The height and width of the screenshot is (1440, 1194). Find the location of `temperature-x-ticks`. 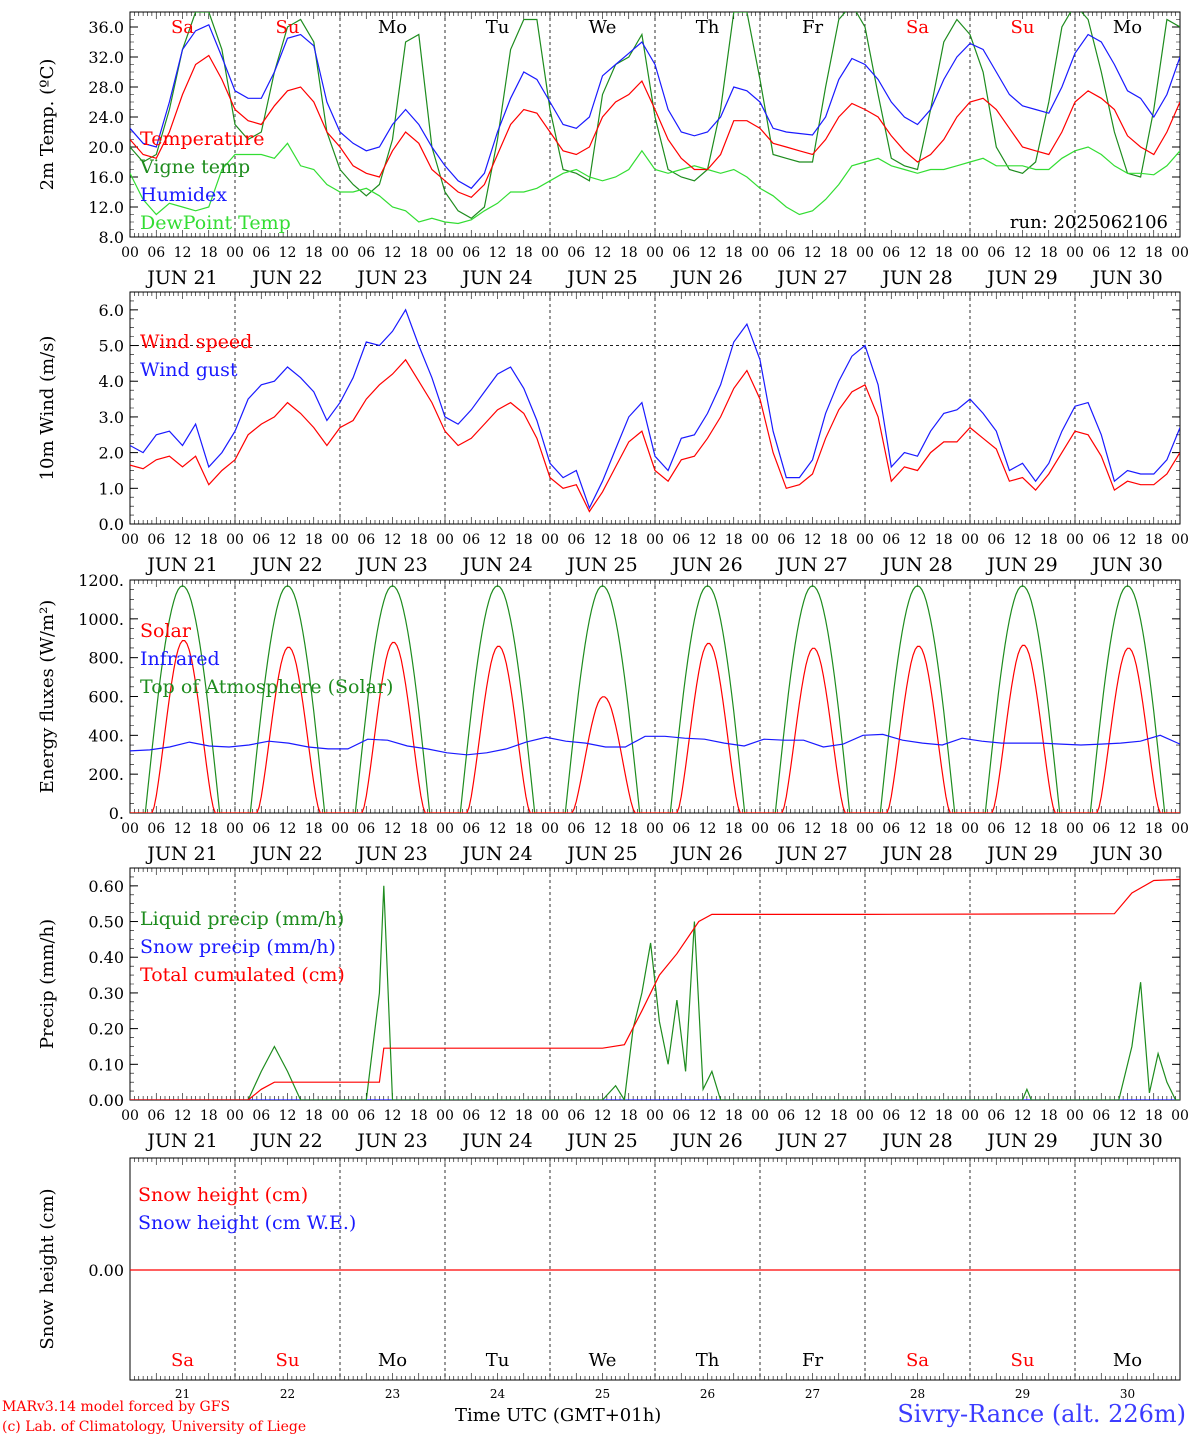

temperature-x-ticks is located at coordinates (655, 124).